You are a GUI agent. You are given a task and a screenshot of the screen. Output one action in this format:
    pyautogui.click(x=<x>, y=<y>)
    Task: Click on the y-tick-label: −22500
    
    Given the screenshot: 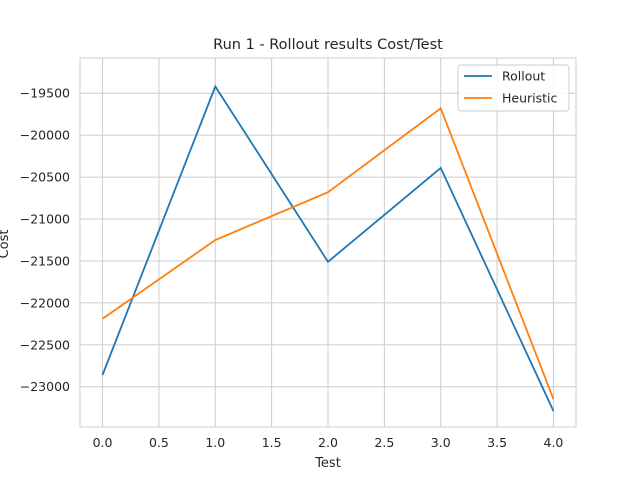 What is the action you would take?
    pyautogui.click(x=45, y=344)
    